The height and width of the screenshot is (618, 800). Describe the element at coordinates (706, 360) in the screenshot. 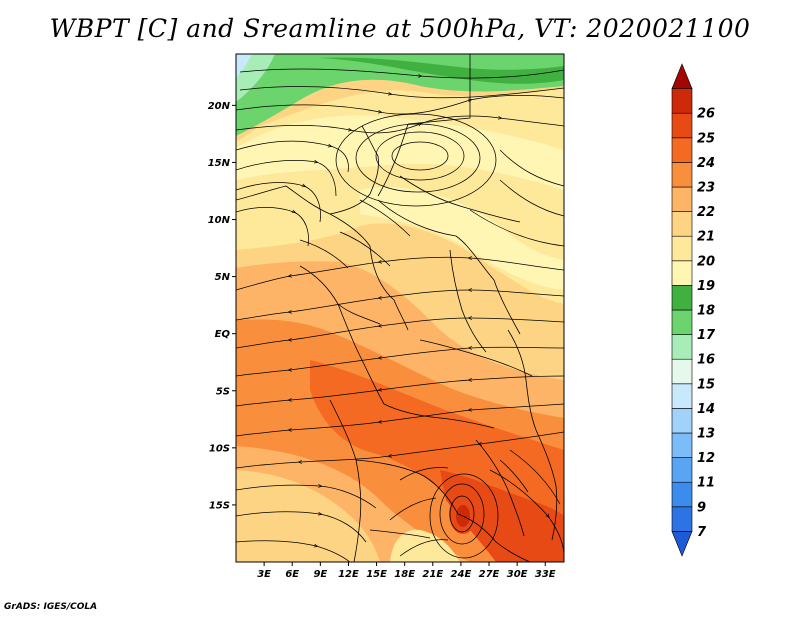

I see `colorbar-label: 16` at that location.